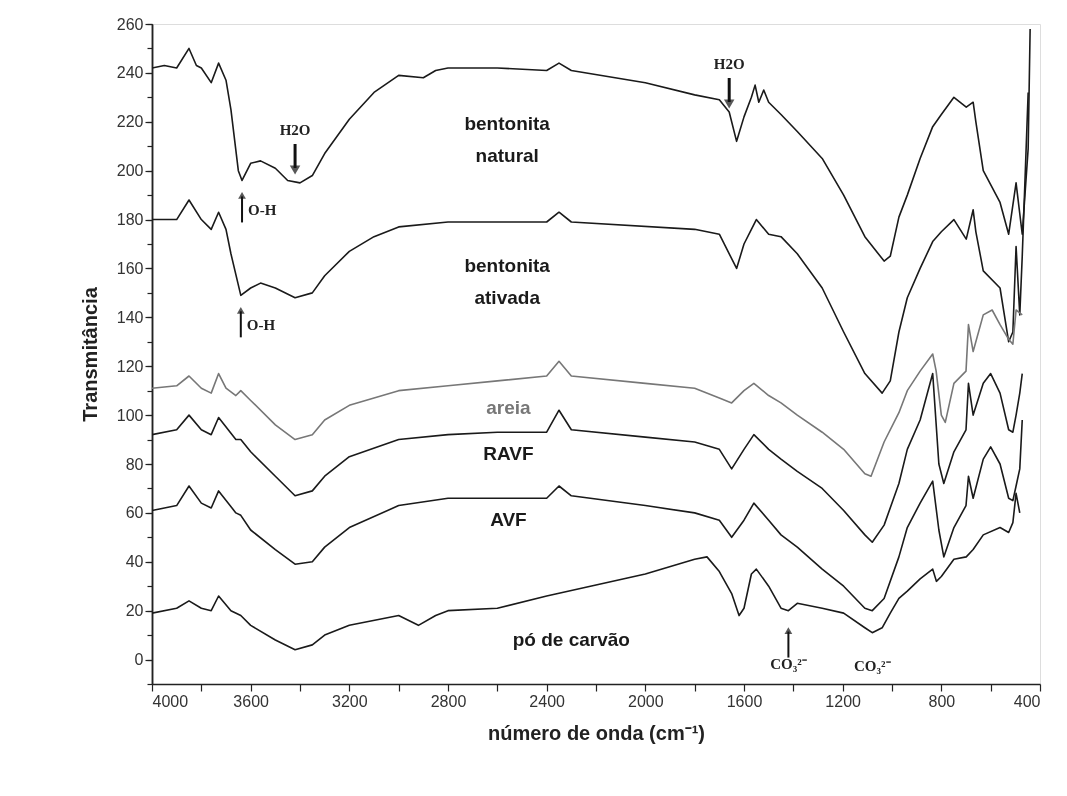 This screenshot has height=796, width=1067. I want to click on x-tick-label: 2400, so click(547, 701).